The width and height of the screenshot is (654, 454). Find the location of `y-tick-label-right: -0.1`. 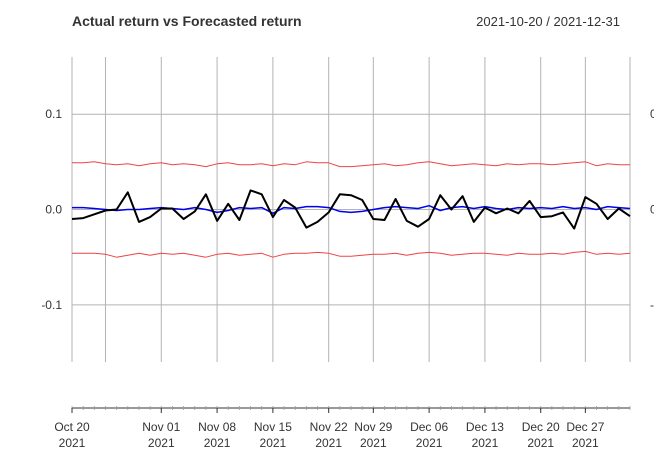

y-tick-label-right: -0.1 is located at coordinates (652, 305).